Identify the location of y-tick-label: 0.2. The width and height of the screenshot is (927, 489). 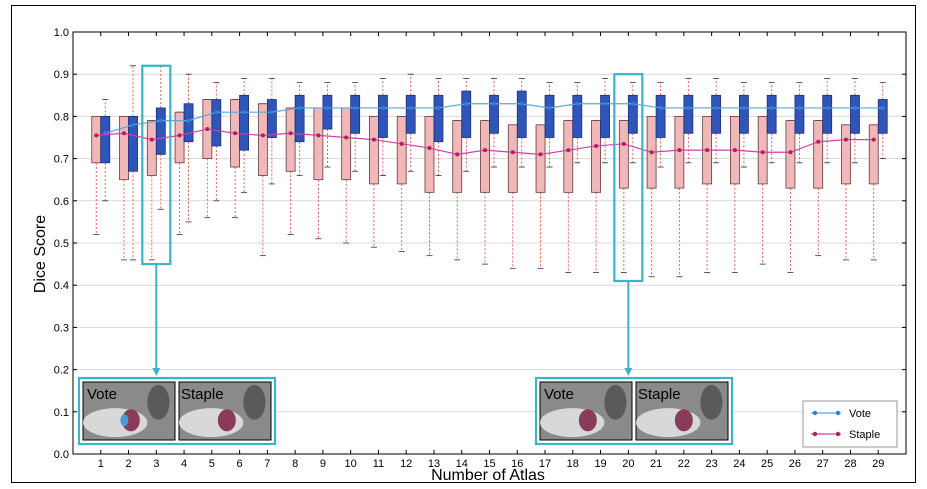
(61, 371).